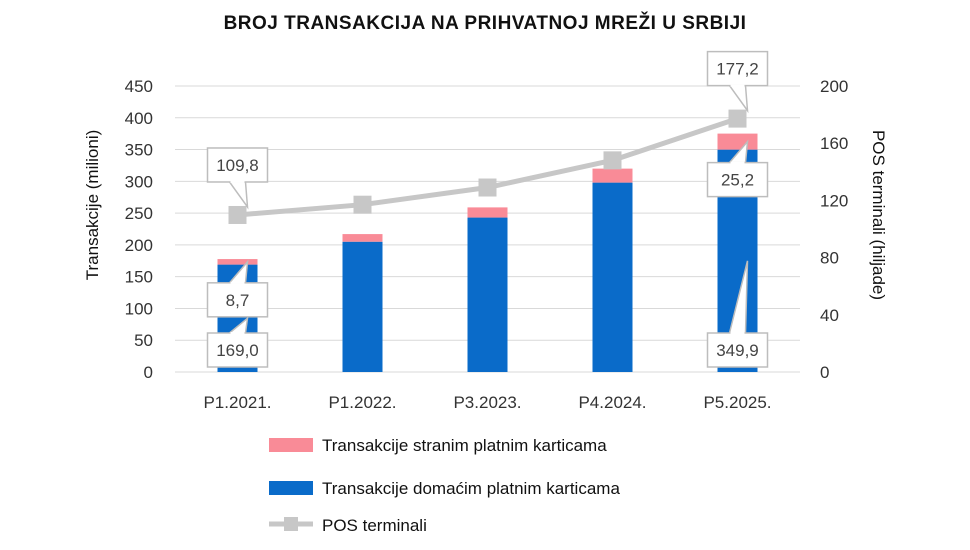 This screenshot has height=550, width=970. I want to click on data-callout: 177,2, so click(737, 82).